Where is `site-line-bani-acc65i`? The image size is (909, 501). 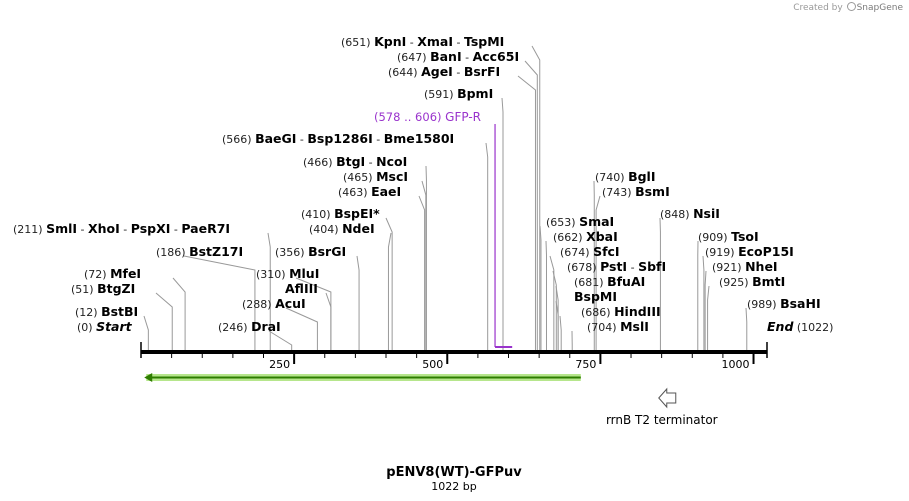 site-line-bani-acc65i is located at coordinates (531, 206).